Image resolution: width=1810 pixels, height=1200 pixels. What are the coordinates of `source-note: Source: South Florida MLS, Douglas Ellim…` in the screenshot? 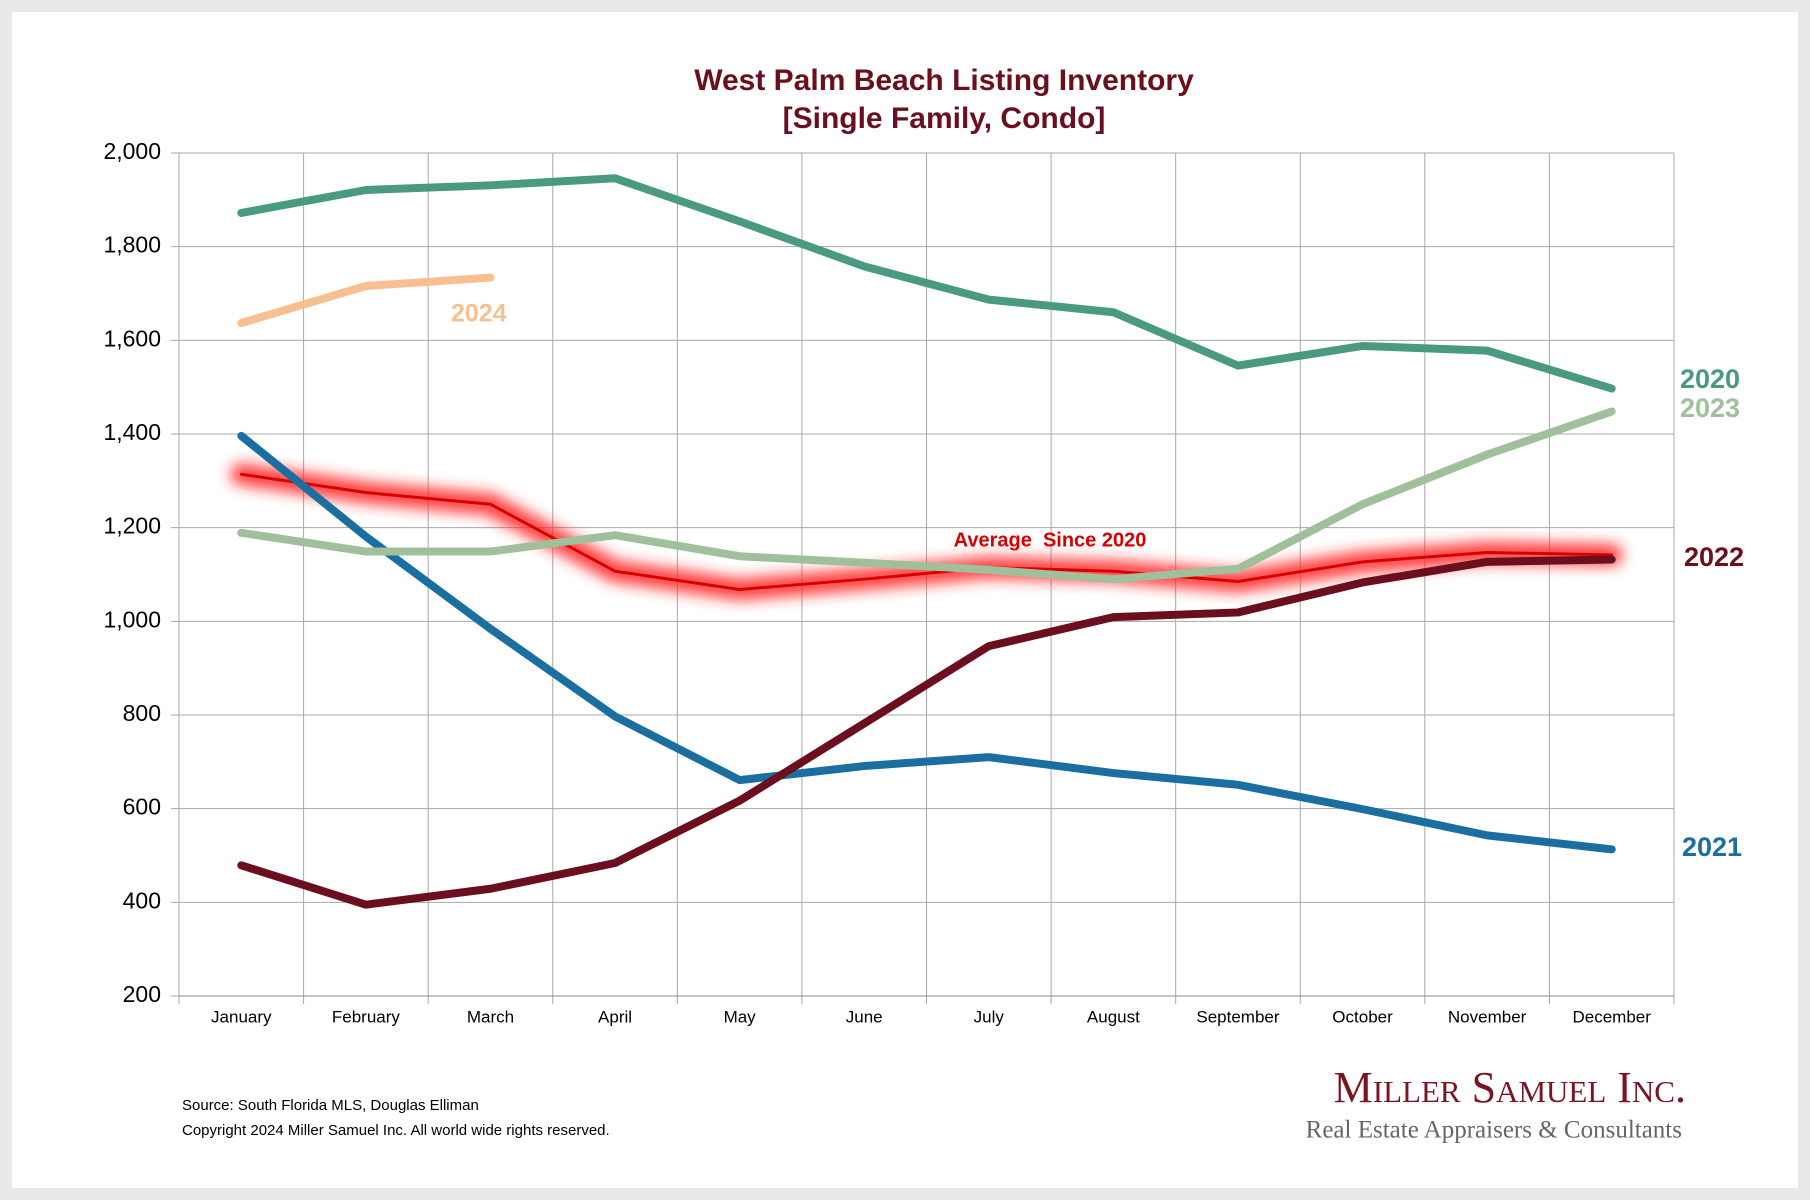 It's located at (330, 1105).